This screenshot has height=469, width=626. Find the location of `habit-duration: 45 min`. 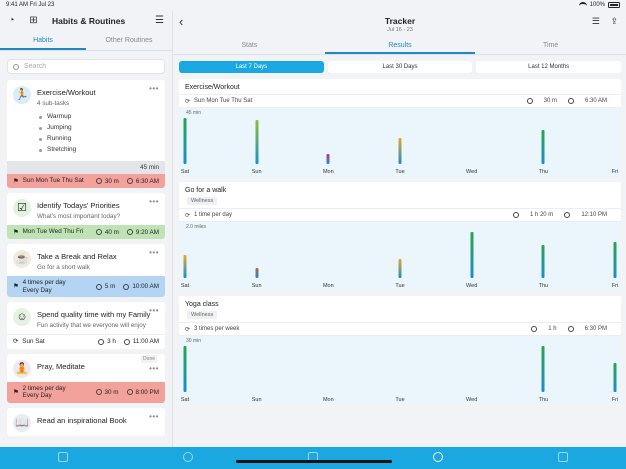

habit-duration: 45 min is located at coordinates (86, 167).